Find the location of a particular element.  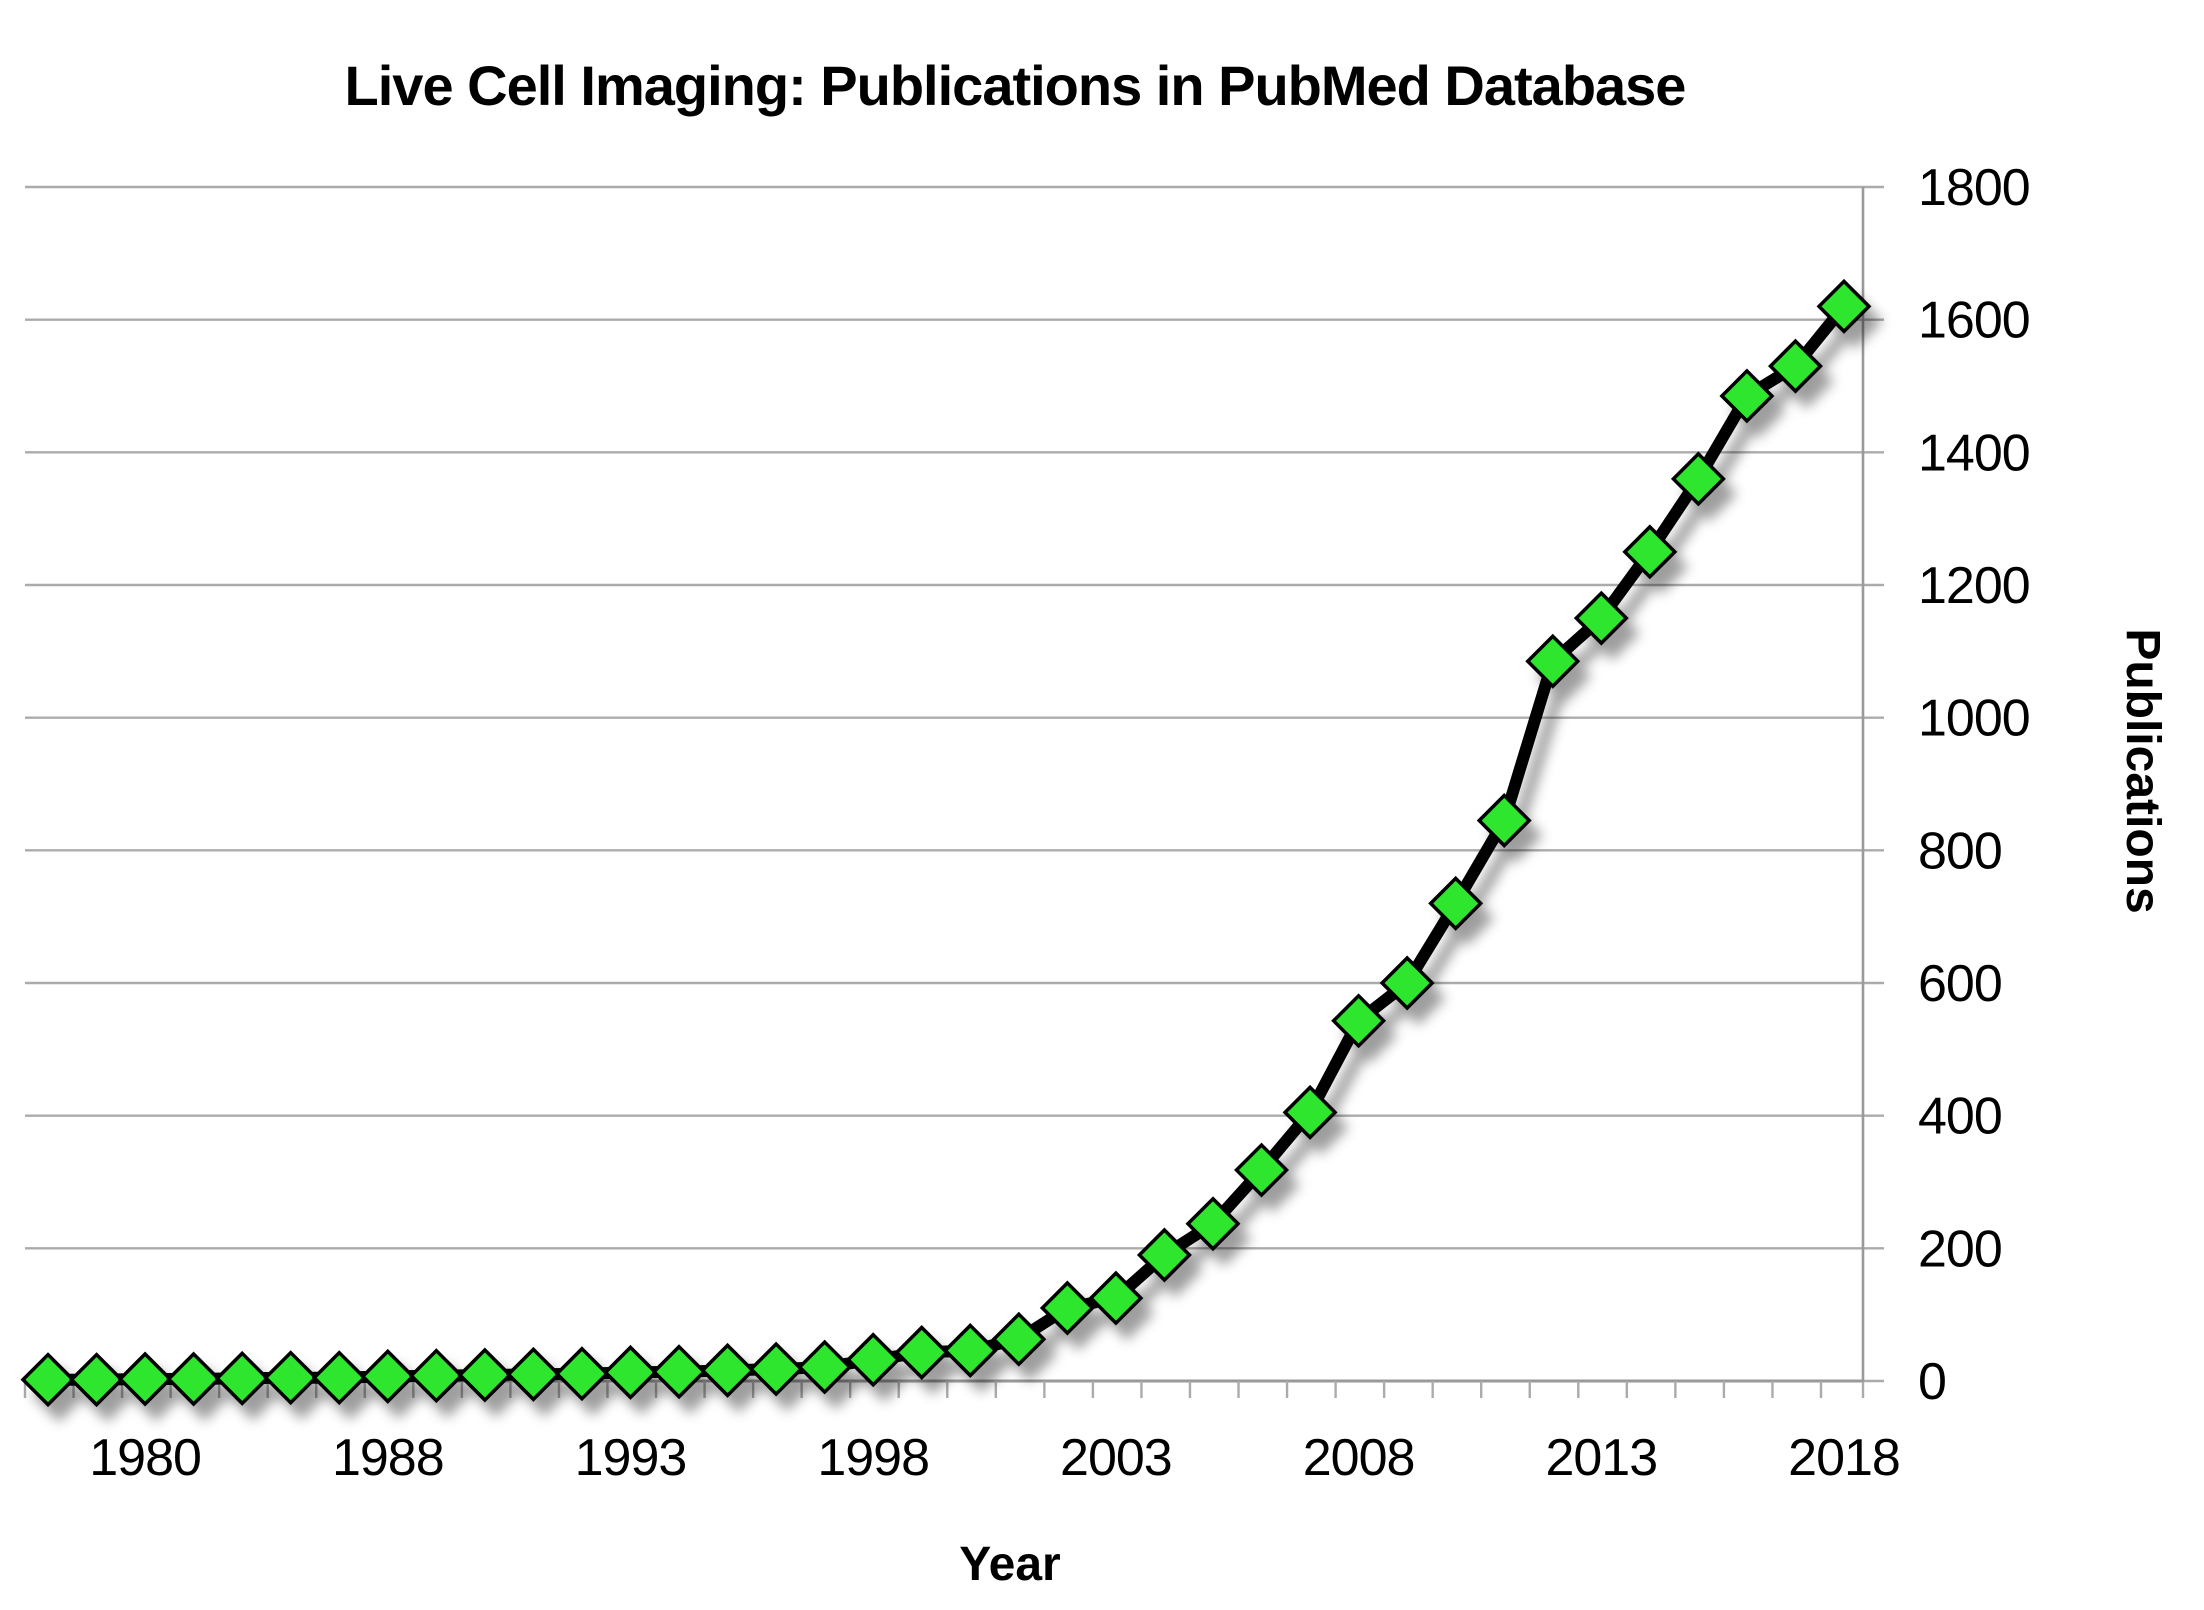

y-tick-label: 800 is located at coordinates (1960, 851).